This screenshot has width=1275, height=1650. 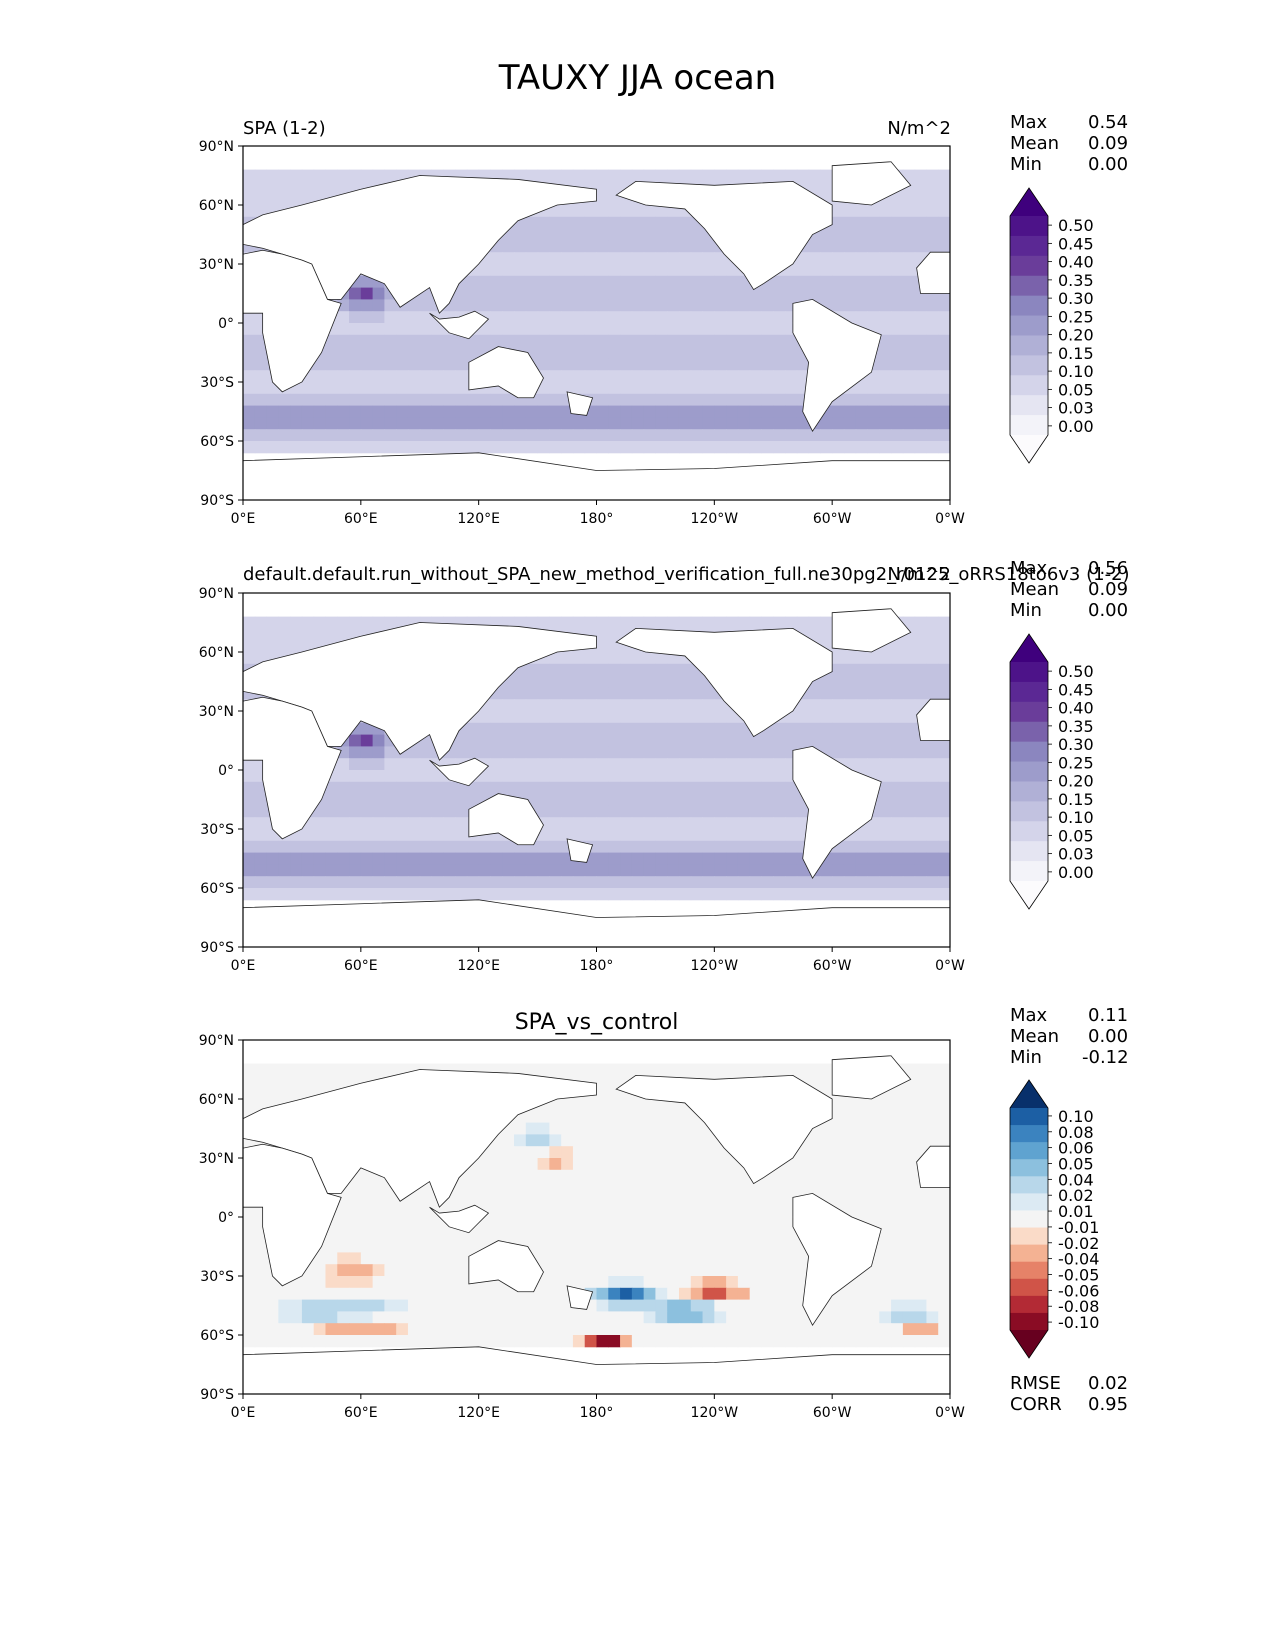 I want to click on lat-tick-label: 90°S, so click(x=217, y=1395).